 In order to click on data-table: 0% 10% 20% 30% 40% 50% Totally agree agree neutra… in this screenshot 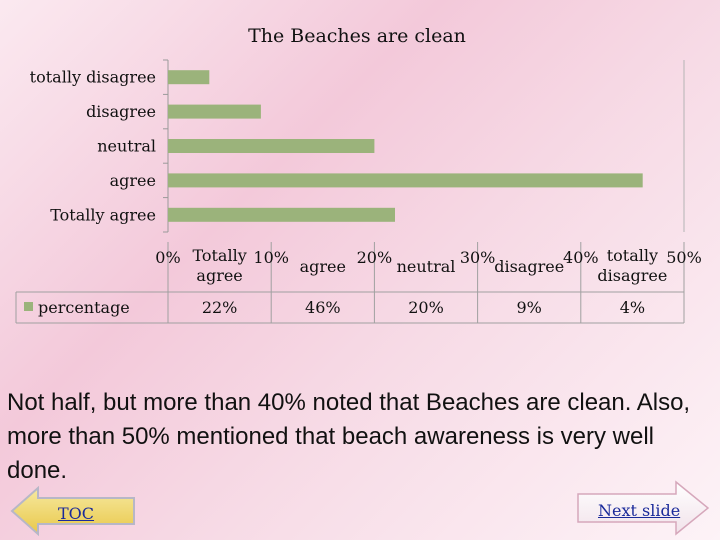, I will do `click(358, 283)`.